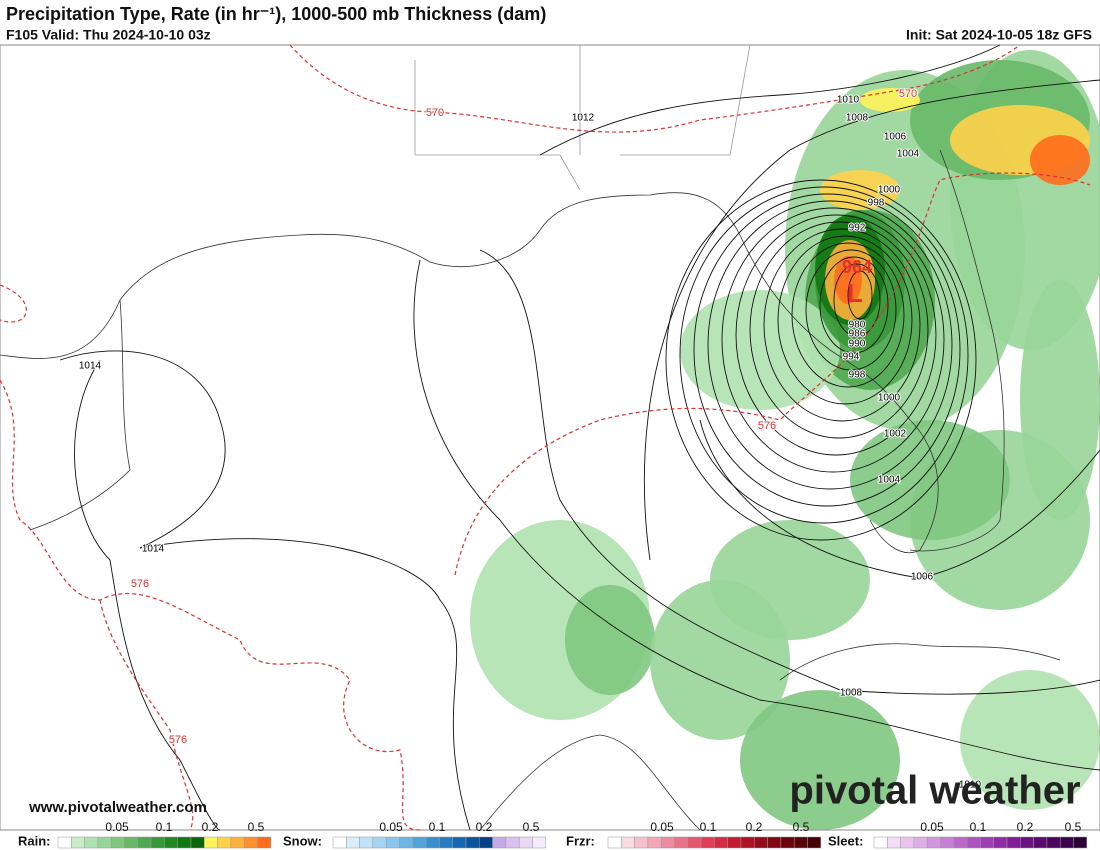 This screenshot has height=850, width=1100. Describe the element at coordinates (302, 840) in the screenshot. I see `legend-label: Snow:` at that location.